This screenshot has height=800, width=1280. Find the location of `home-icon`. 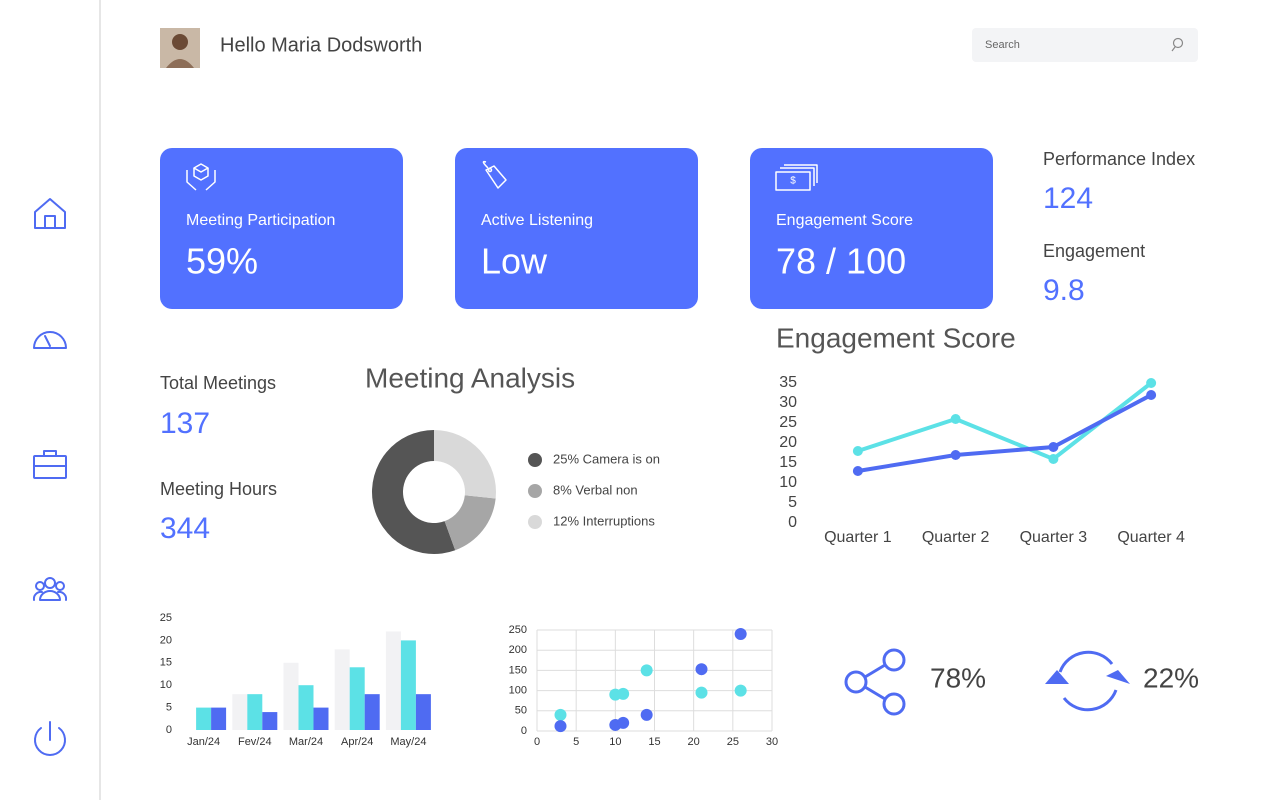

home-icon is located at coordinates (50, 213).